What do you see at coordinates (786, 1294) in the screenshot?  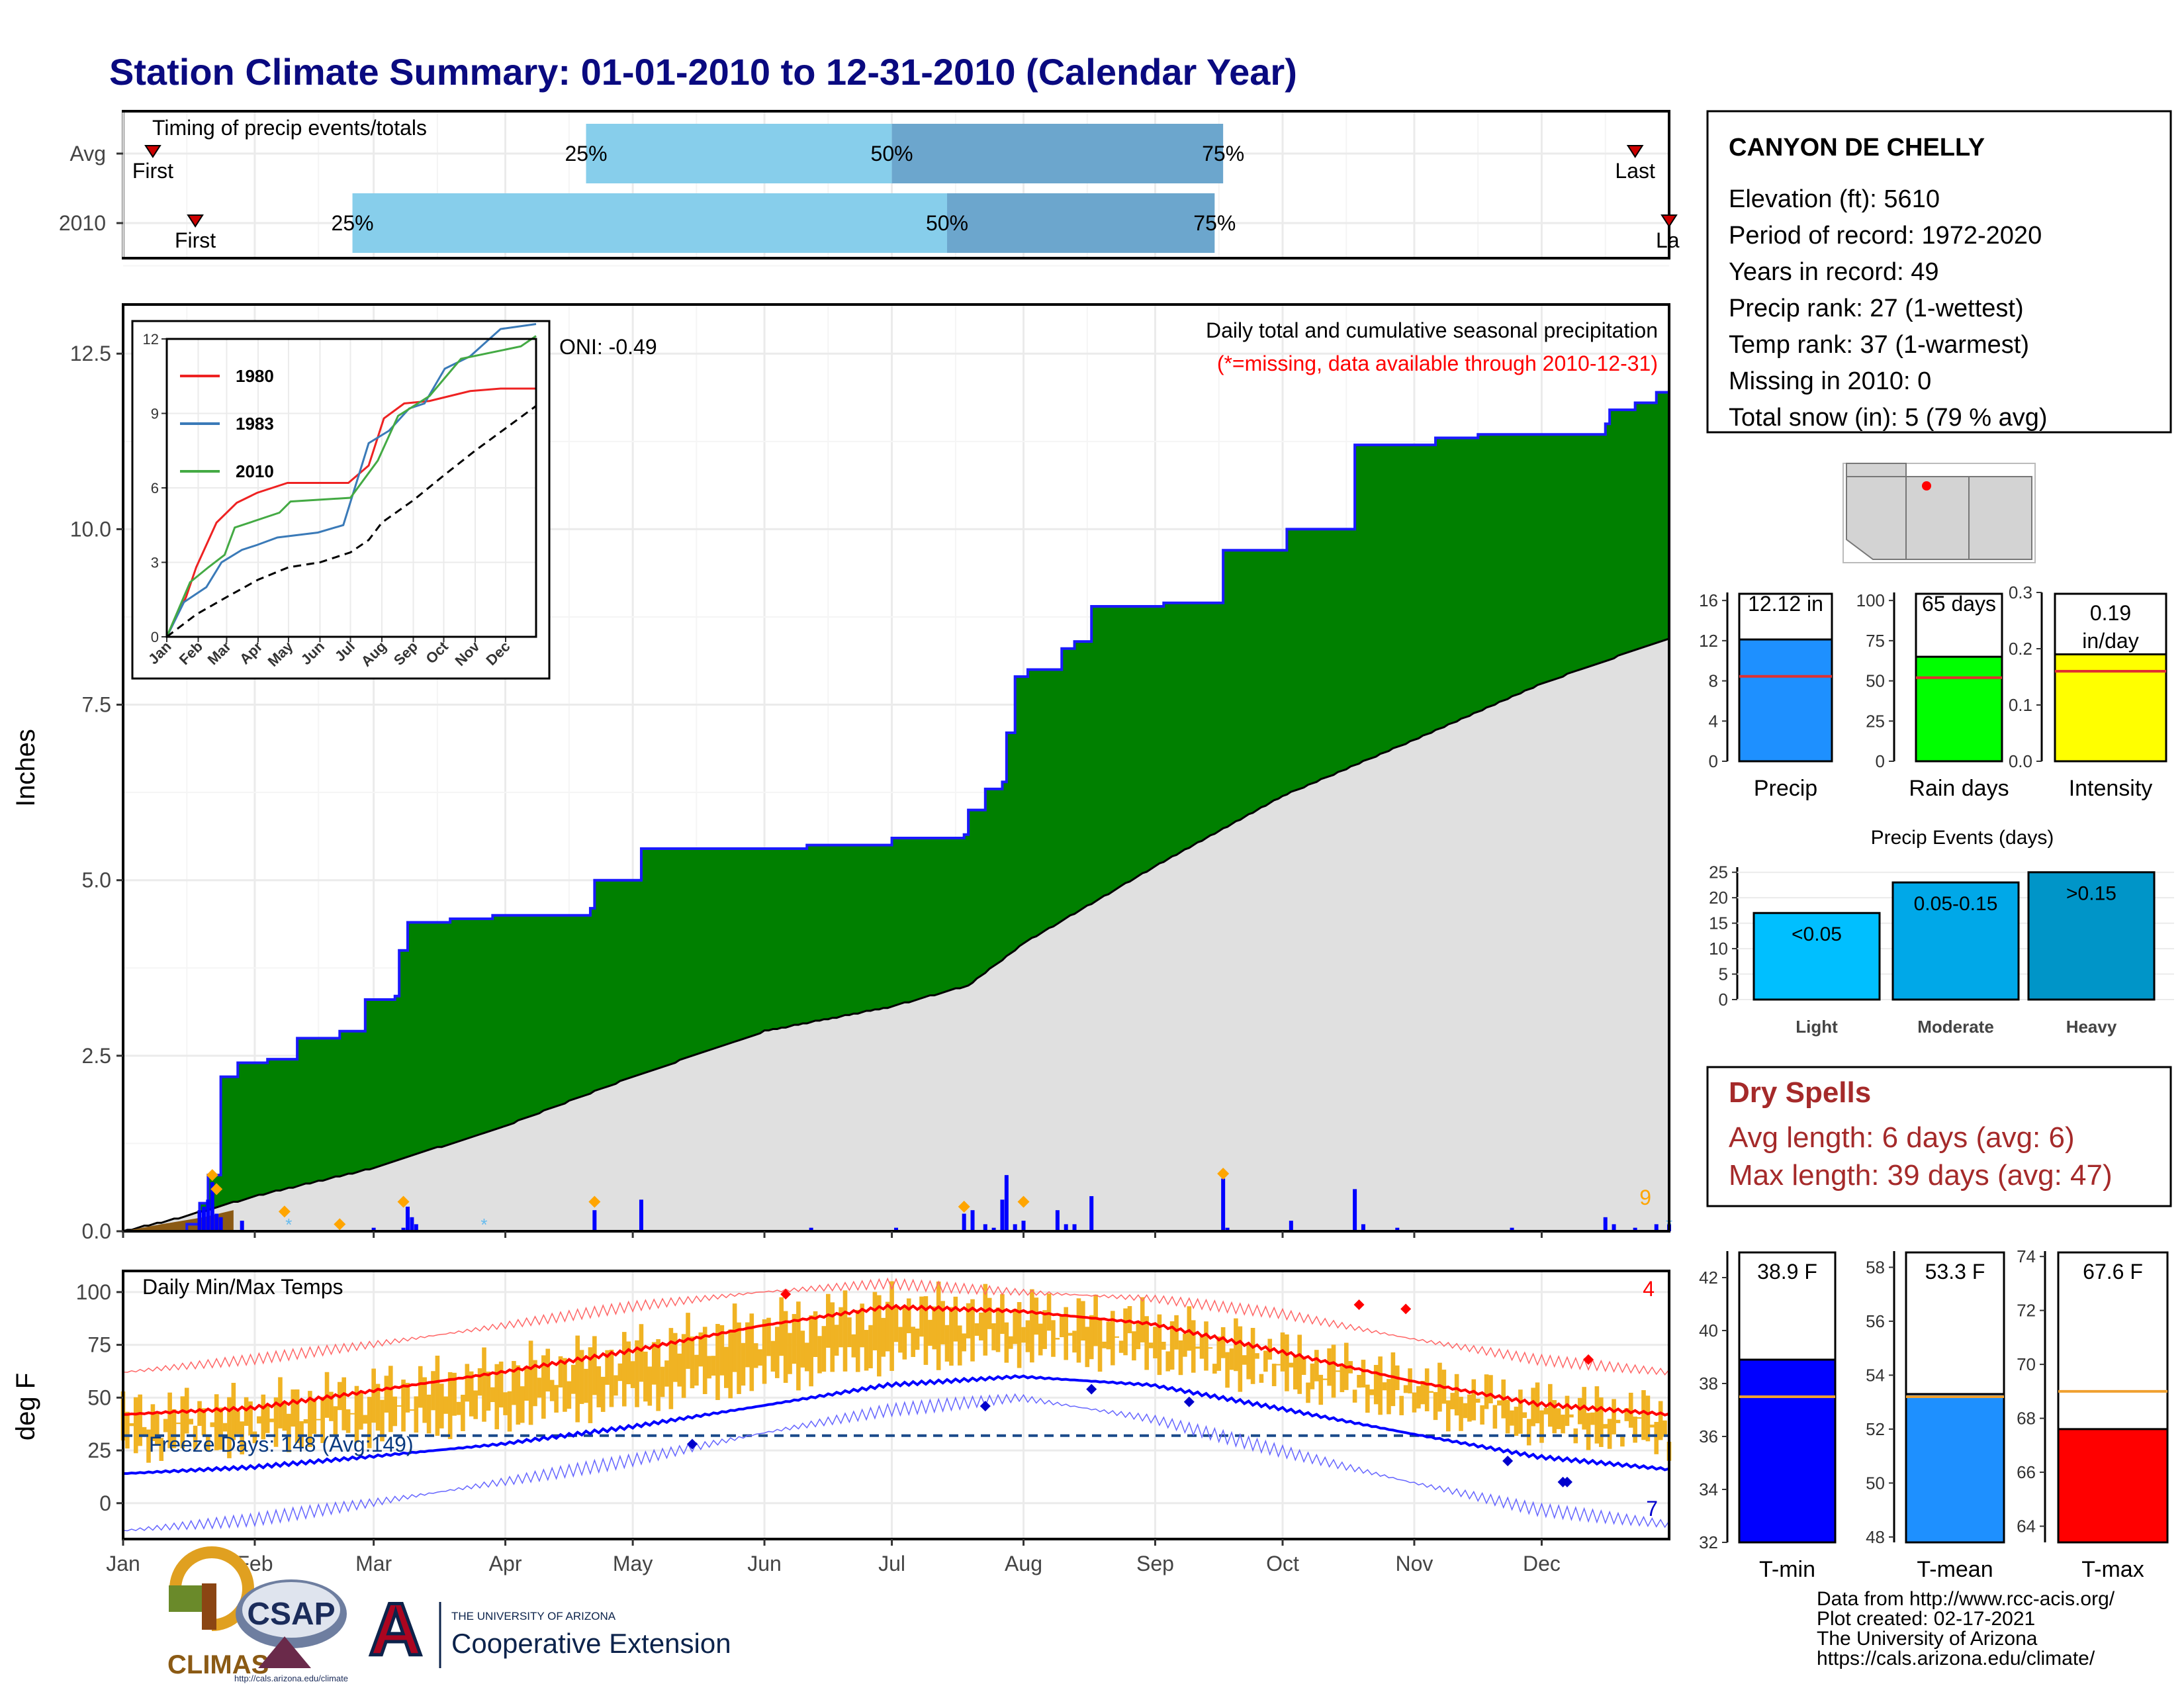 I see `record-max-marker` at bounding box center [786, 1294].